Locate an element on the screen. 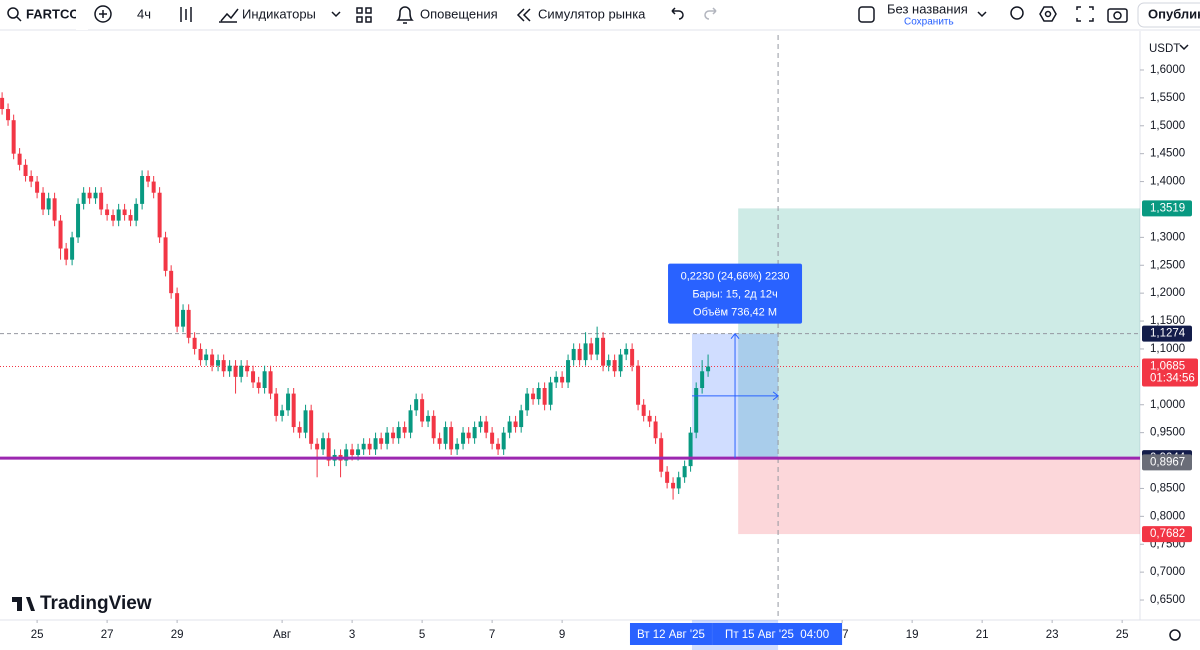  measure-start-label: Вт 12 Авг '25 is located at coordinates (671, 635).